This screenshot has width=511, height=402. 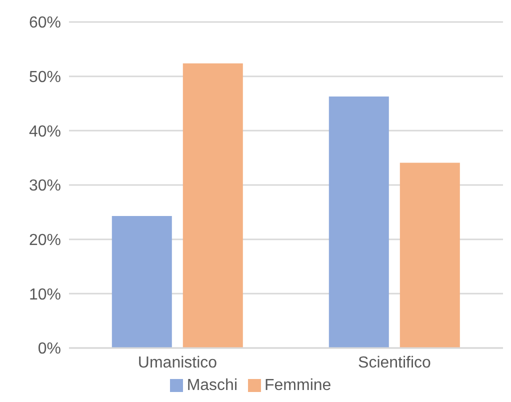 I want to click on y-tick-label: 10%, so click(x=44, y=295).